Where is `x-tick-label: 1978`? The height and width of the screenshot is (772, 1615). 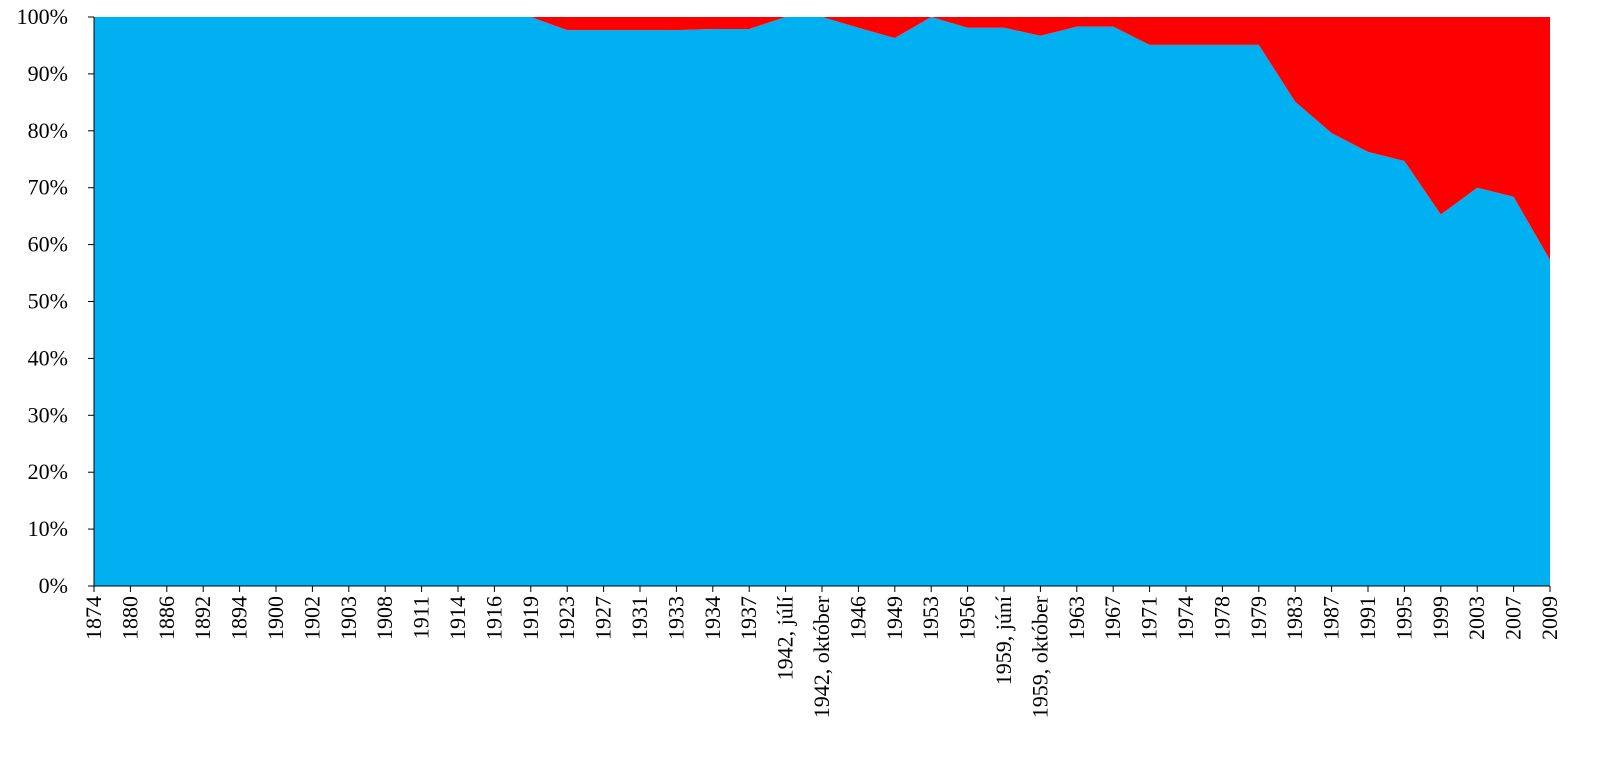 x-tick-label: 1978 is located at coordinates (1221, 618).